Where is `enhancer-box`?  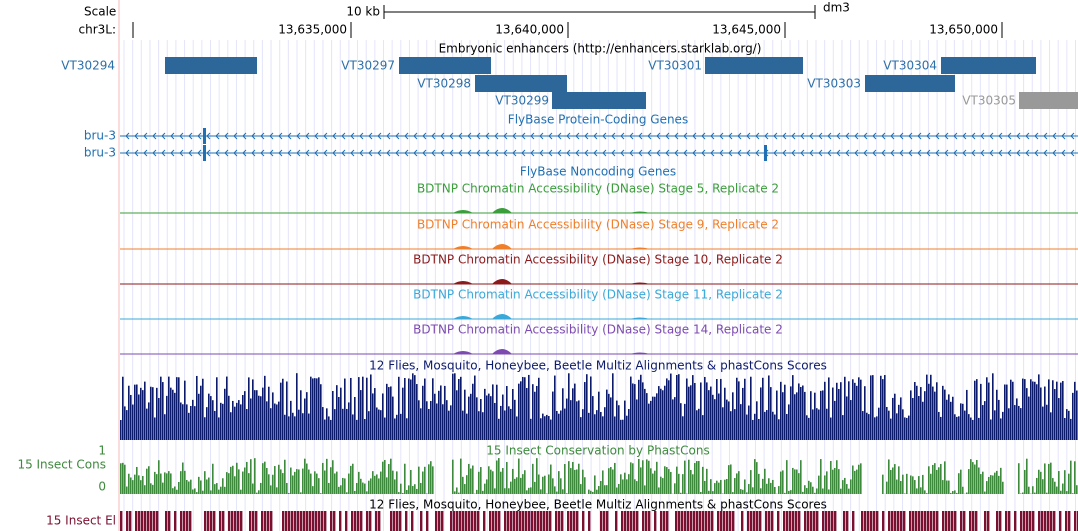 enhancer-box is located at coordinates (445, 65).